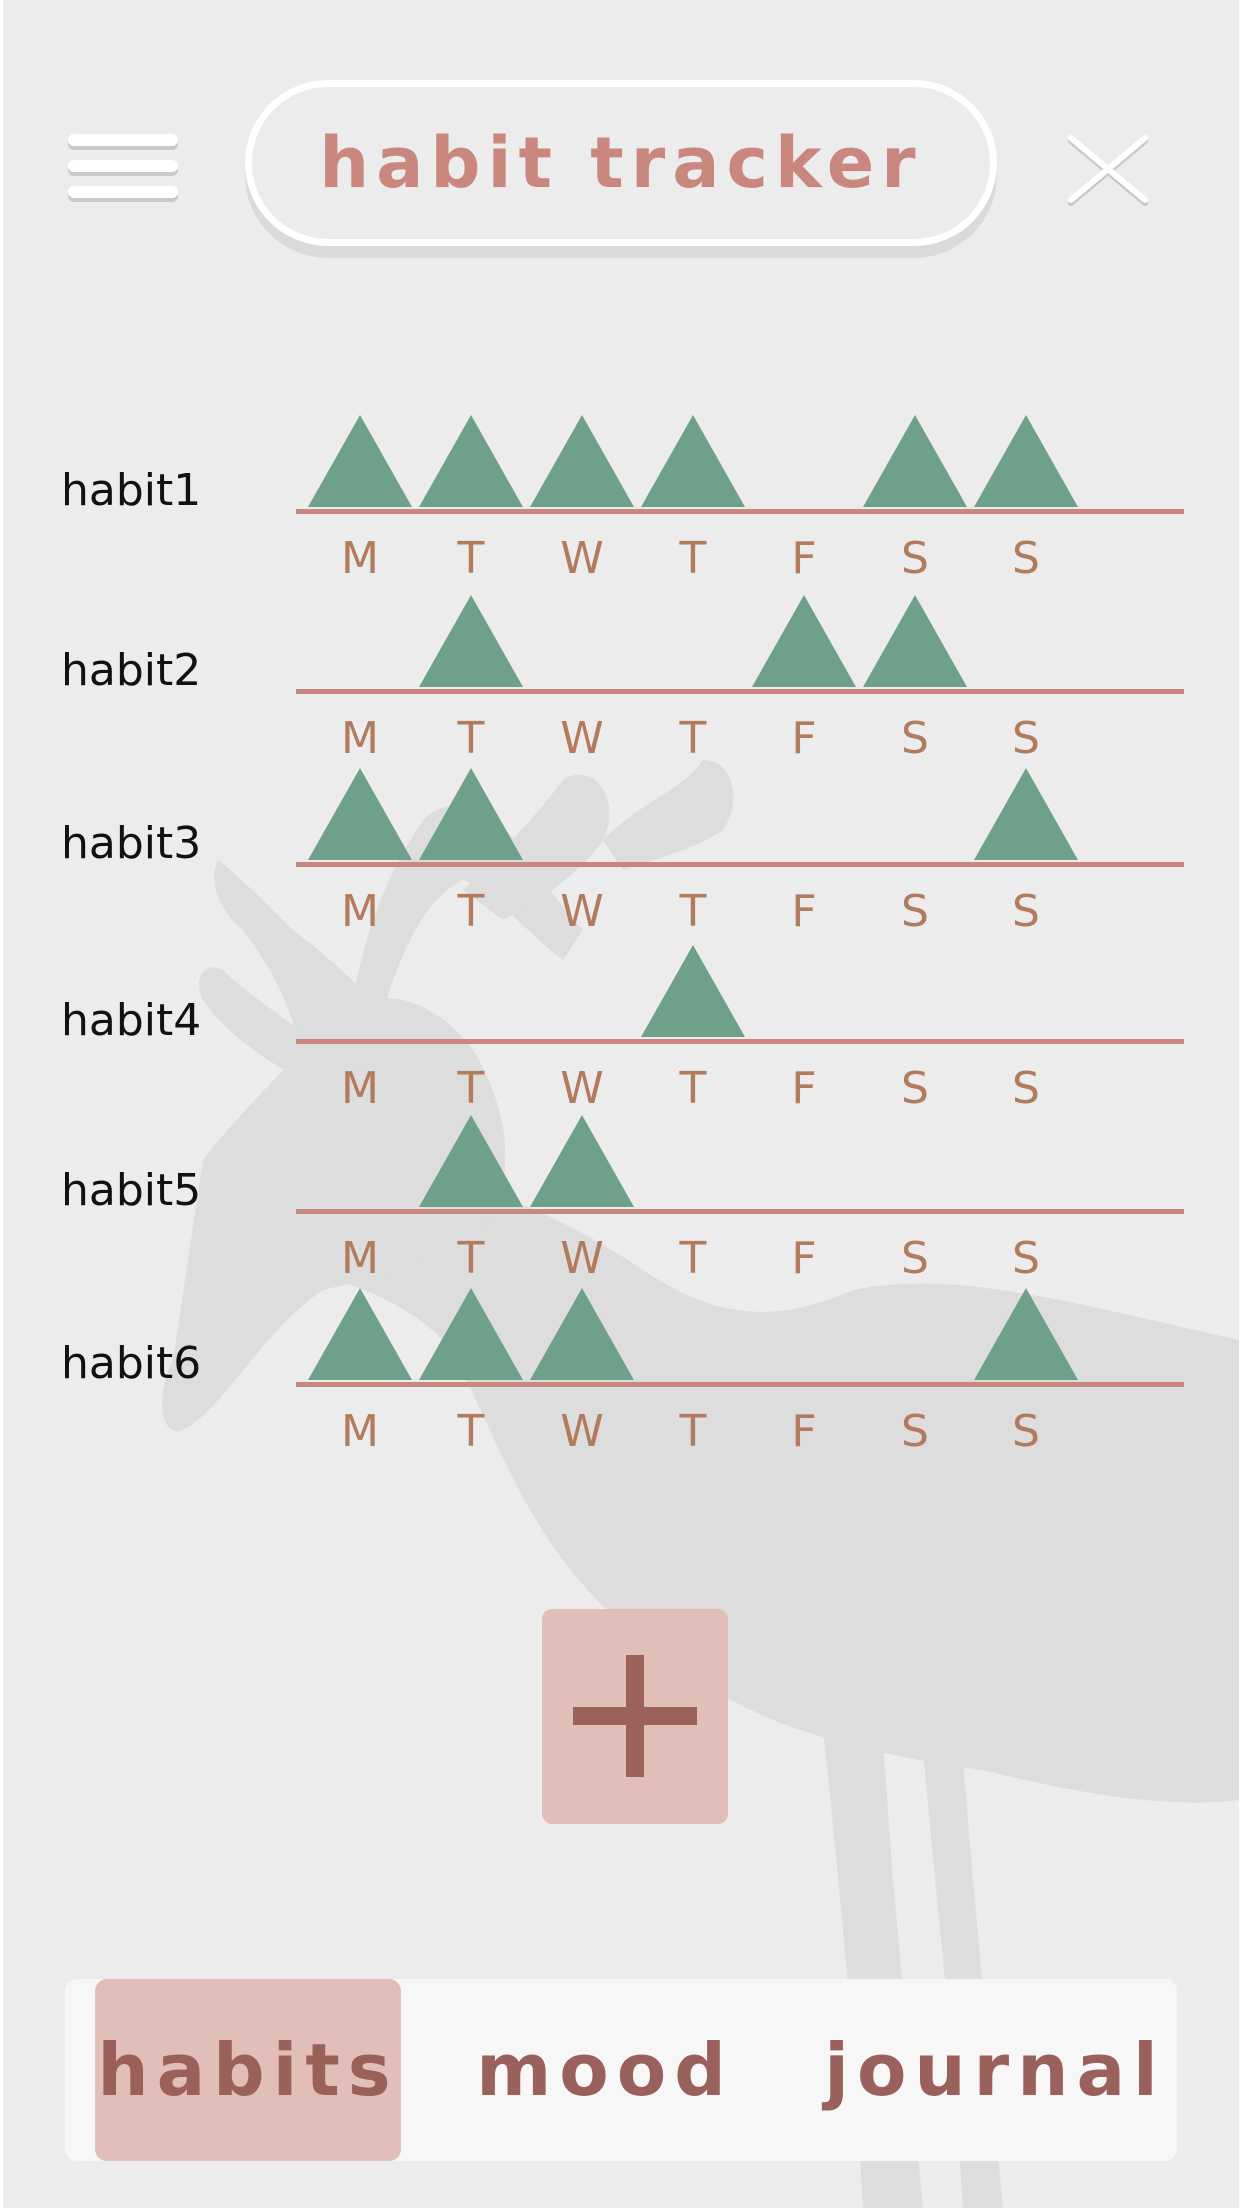  Describe the element at coordinates (621, 1035) in the screenshot. I see `habit-row: habit4 M T W T F S S` at that location.